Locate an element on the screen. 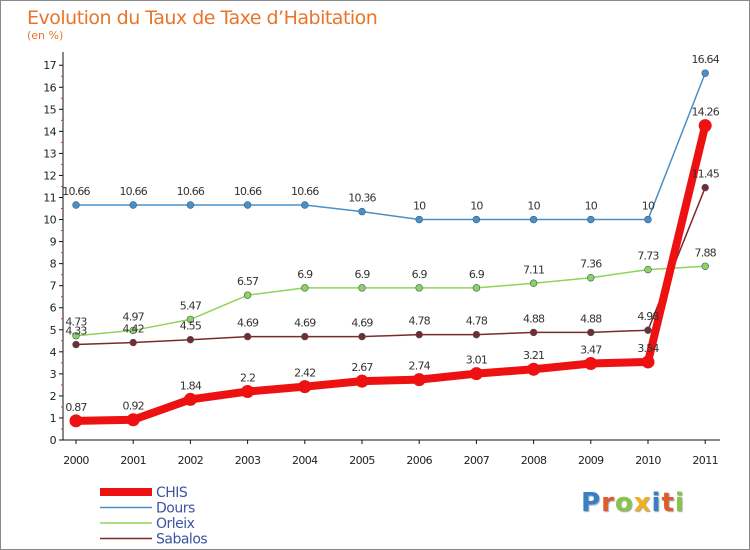 This screenshot has height=550, width=750. x-tick-label: 2010 is located at coordinates (648, 460).